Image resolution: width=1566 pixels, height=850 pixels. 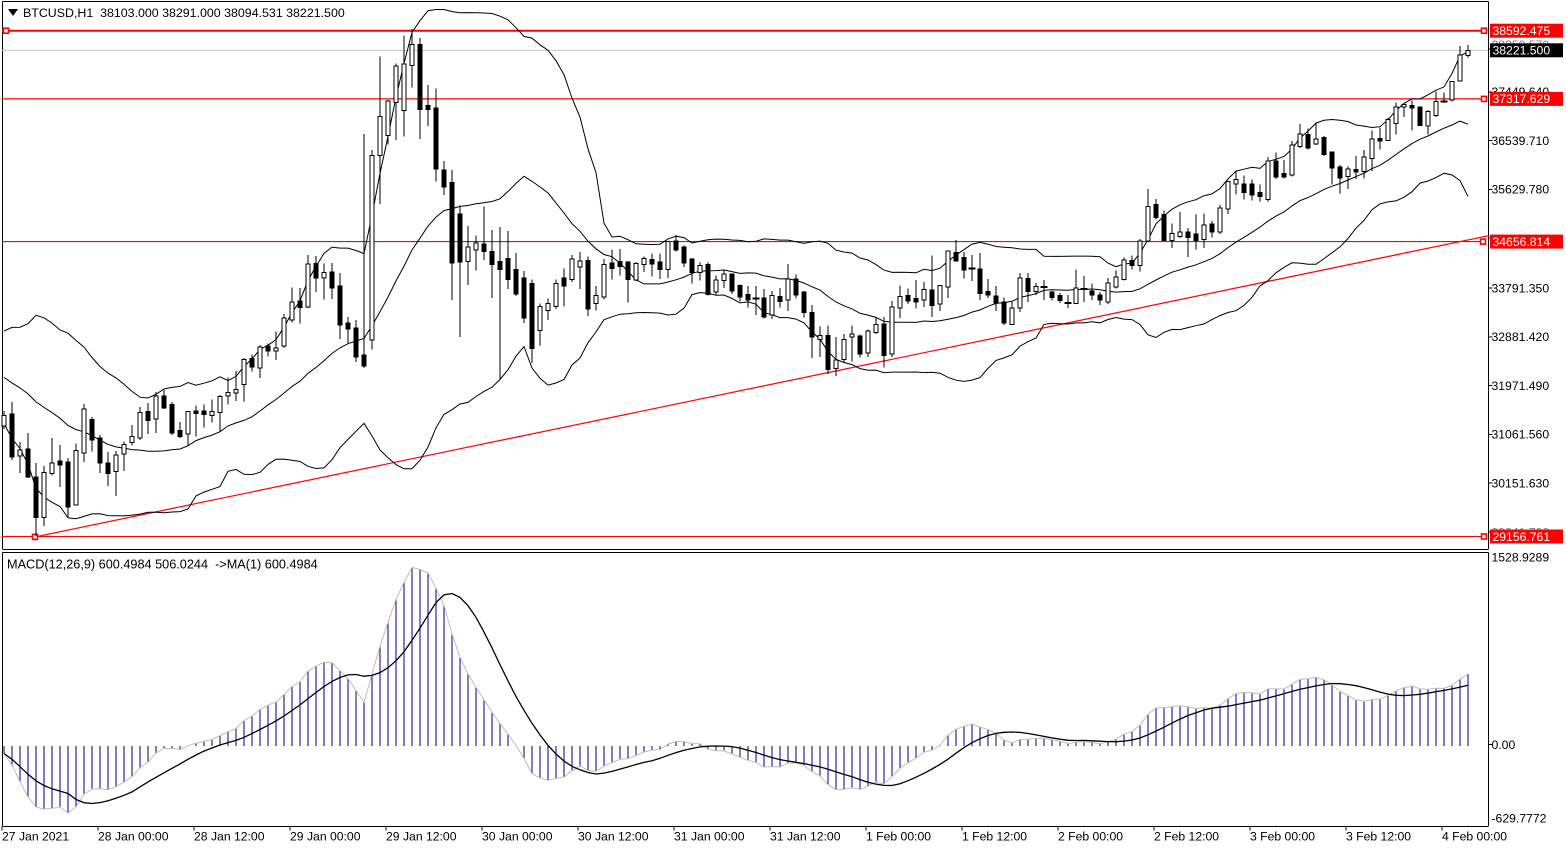 What do you see at coordinates (1521, 141) in the screenshot?
I see `svg-text: 36539.710` at bounding box center [1521, 141].